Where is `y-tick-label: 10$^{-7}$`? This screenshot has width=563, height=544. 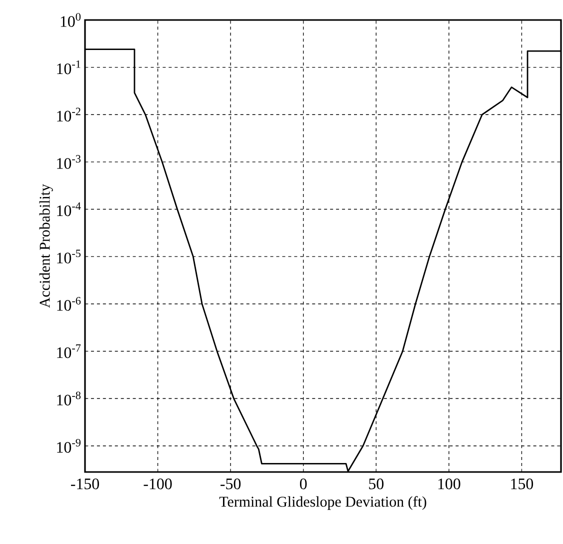 y-tick-label: 10$^{-7}$ is located at coordinates (69, 351).